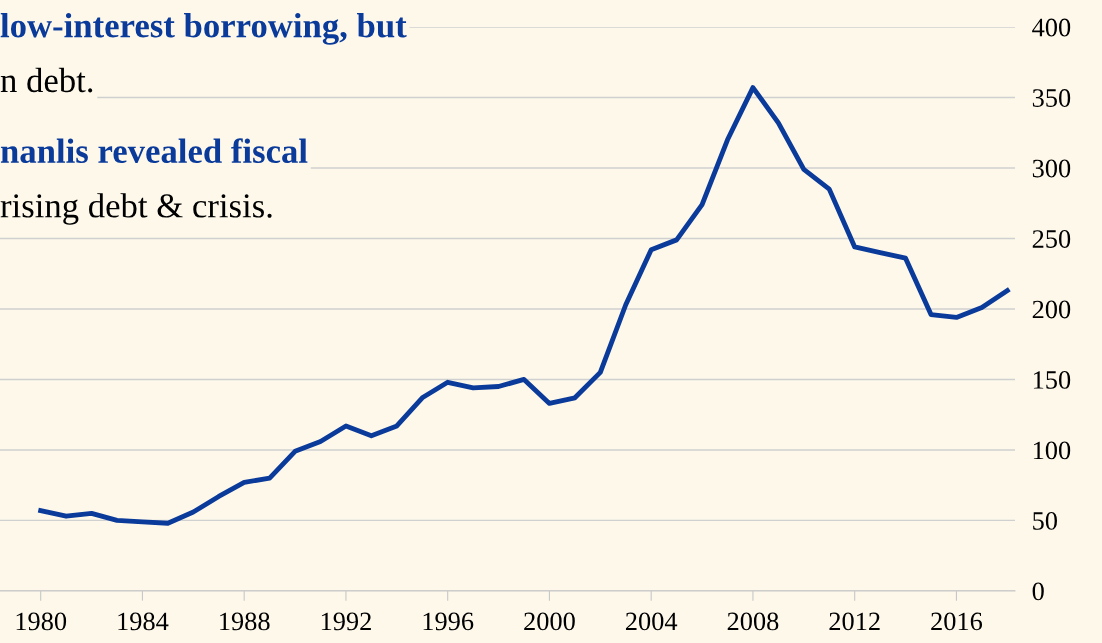  Describe the element at coordinates (651, 621) in the screenshot. I see `x-tick-label: 2004` at that location.